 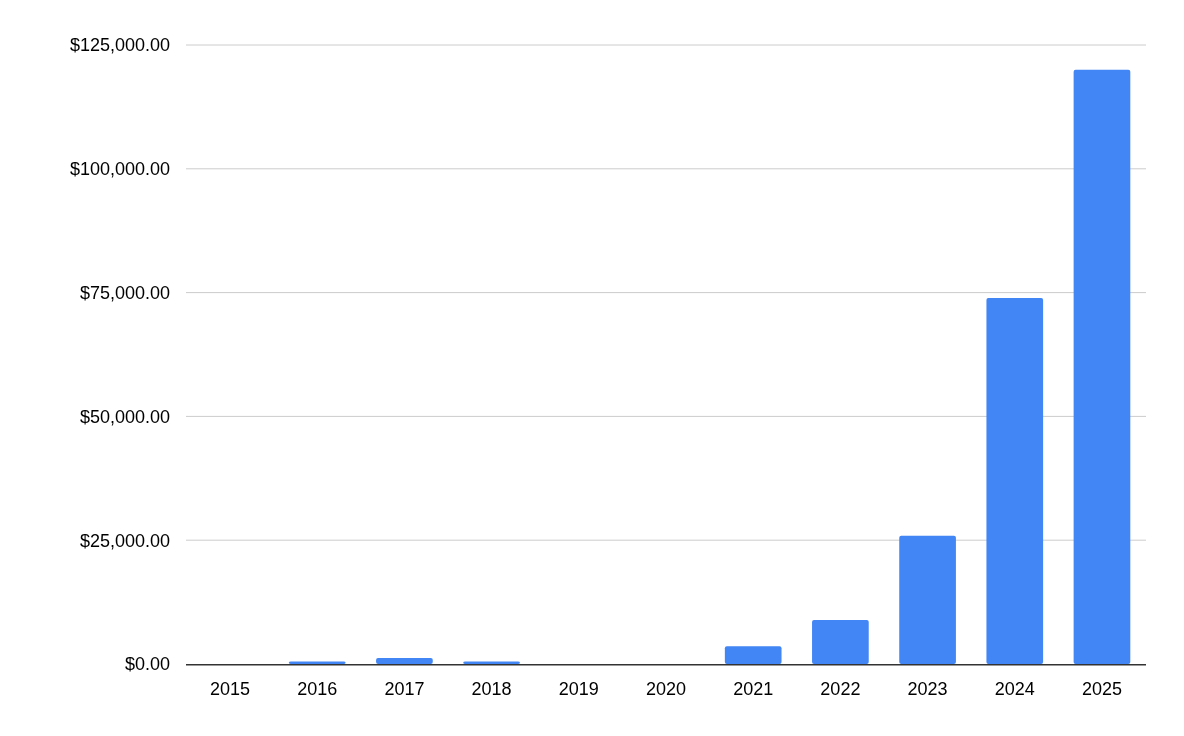 I want to click on x-tick-label: 2023, so click(x=927, y=689).